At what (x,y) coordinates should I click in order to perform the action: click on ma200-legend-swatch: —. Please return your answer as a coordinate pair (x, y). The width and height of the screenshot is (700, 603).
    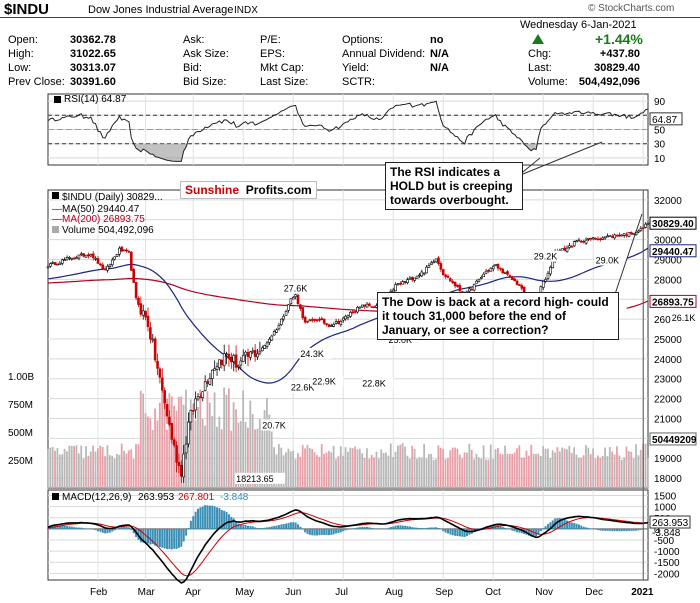
    Looking at the image, I should click on (57, 219).